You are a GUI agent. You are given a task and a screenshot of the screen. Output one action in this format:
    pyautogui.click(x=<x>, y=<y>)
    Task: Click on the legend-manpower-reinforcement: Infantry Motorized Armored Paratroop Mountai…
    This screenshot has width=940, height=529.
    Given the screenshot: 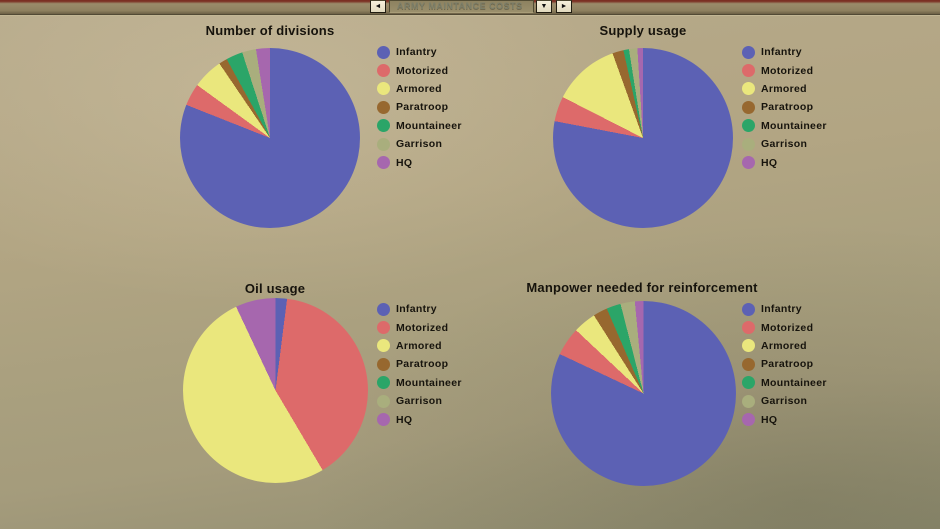 What is the action you would take?
    pyautogui.click(x=807, y=364)
    